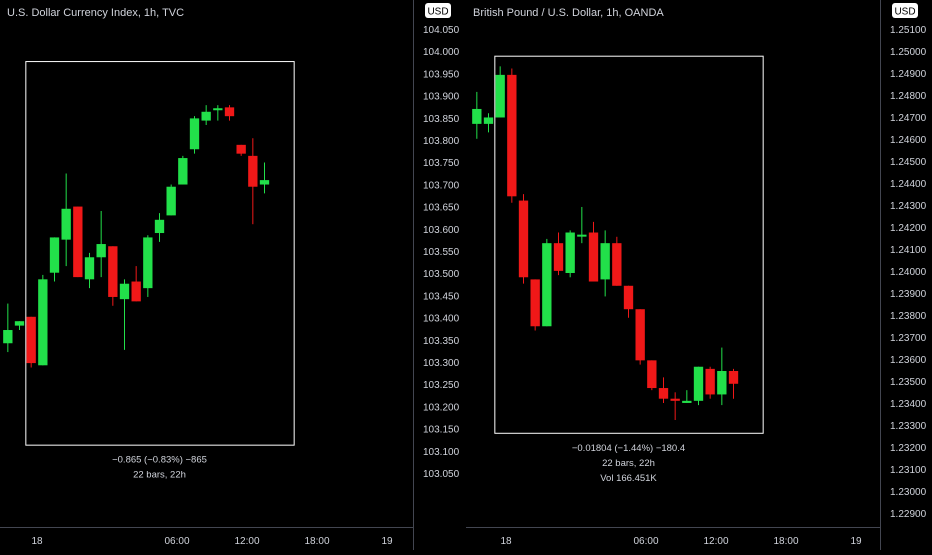 The width and height of the screenshot is (932, 555). Describe the element at coordinates (628, 478) in the screenshot. I see `measure-stat-label: Vol 166.451K` at that location.